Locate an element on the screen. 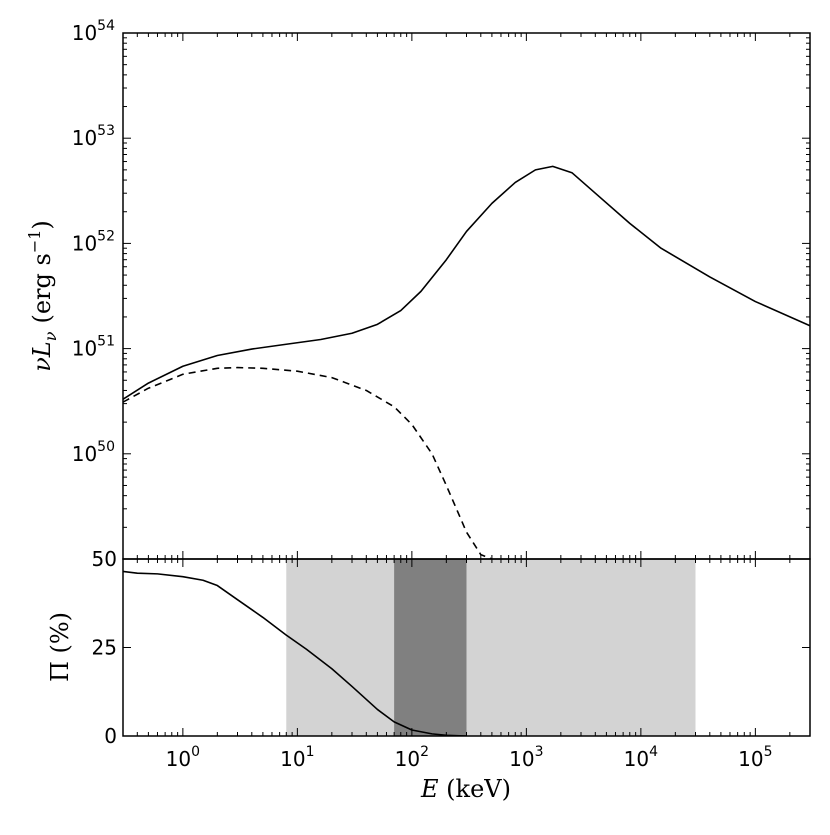 This screenshot has width=830, height=835. bottom-y-tick-label: 25 is located at coordinates (104, 648).